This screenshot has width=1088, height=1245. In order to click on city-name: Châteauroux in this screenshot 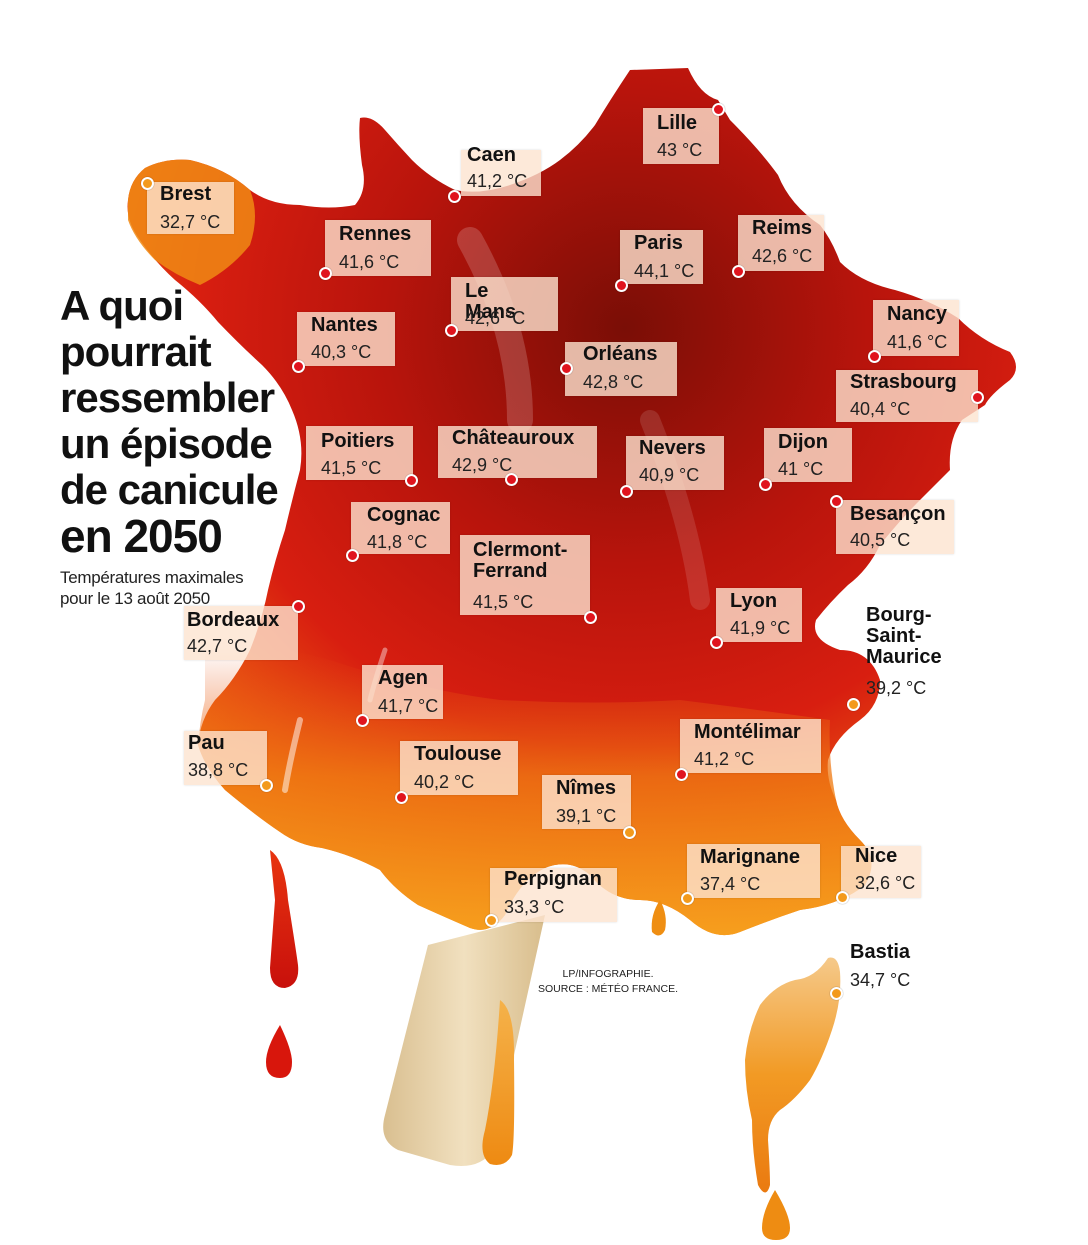, I will do `click(513, 438)`.